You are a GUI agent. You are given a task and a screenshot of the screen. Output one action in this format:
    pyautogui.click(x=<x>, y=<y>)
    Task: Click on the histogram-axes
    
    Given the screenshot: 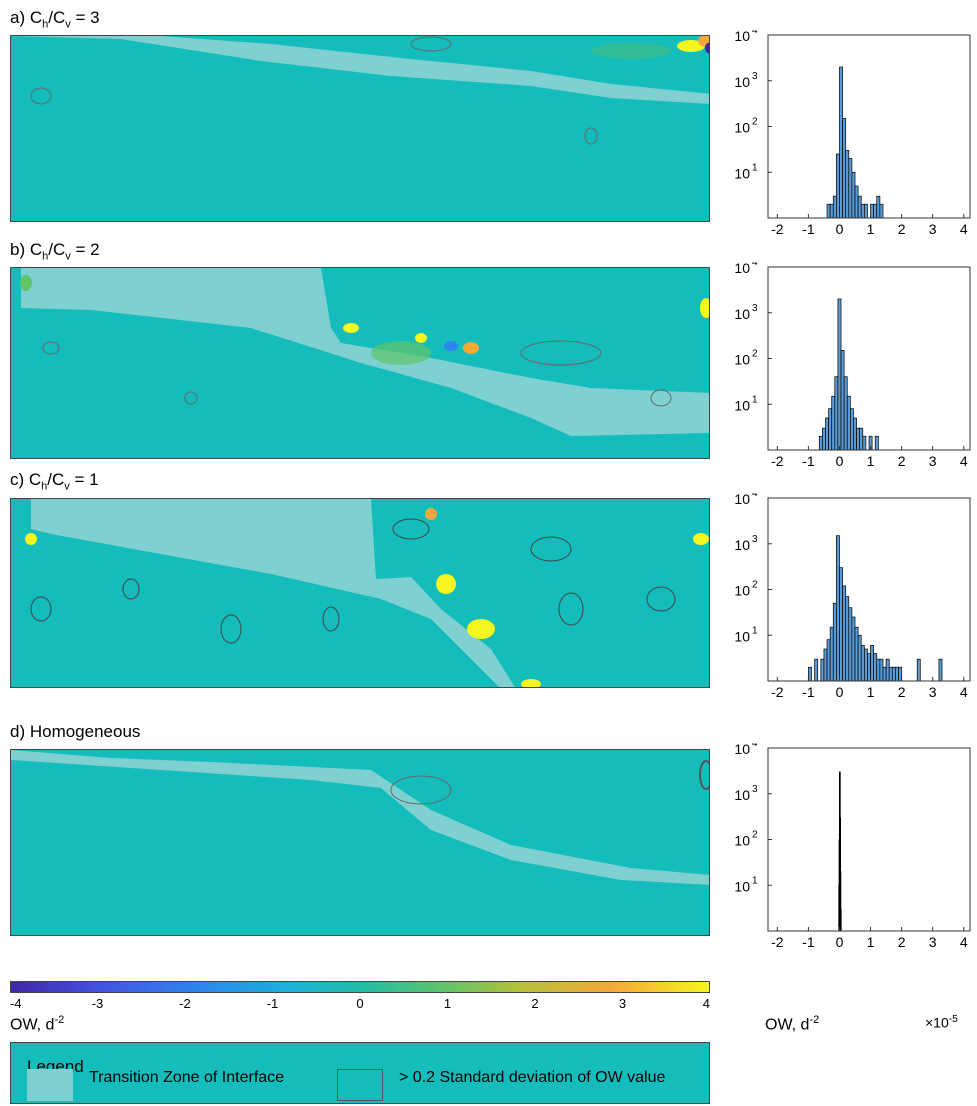 What is the action you would take?
    pyautogui.click(x=869, y=358)
    